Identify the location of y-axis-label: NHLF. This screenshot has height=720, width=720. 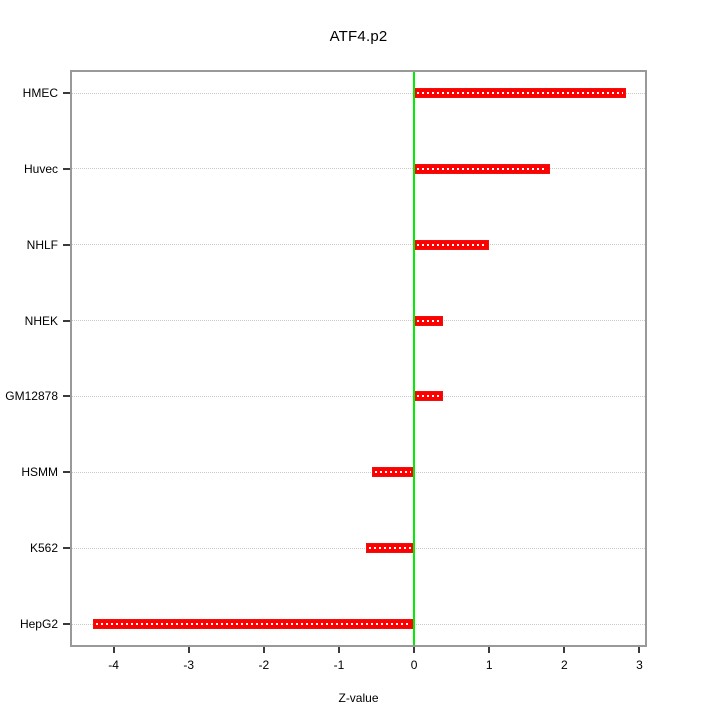
(42, 244).